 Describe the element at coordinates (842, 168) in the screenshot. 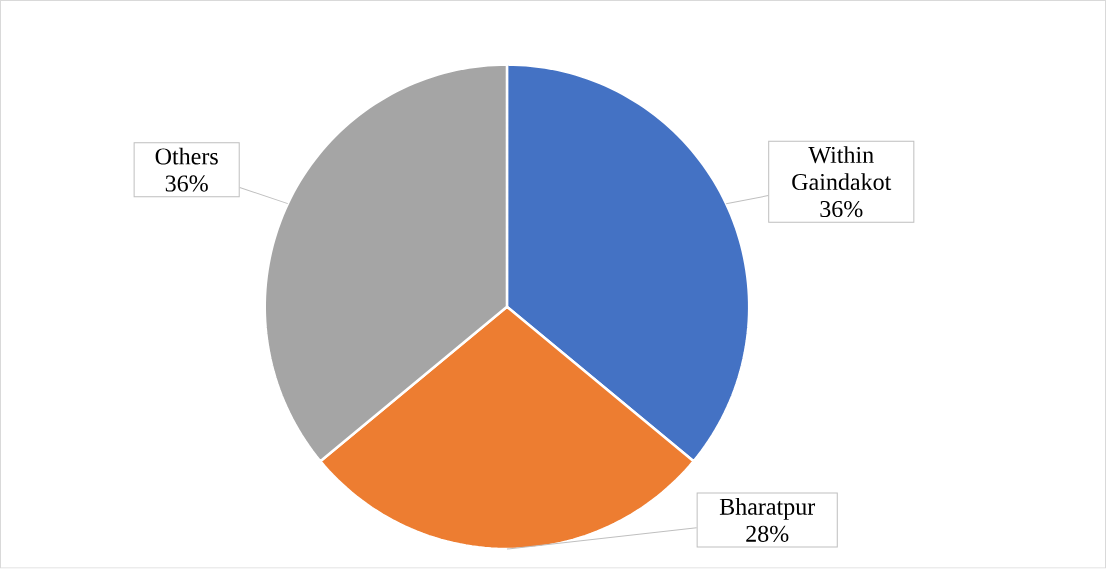

I see `slice-label: Within Gaindakot` at that location.